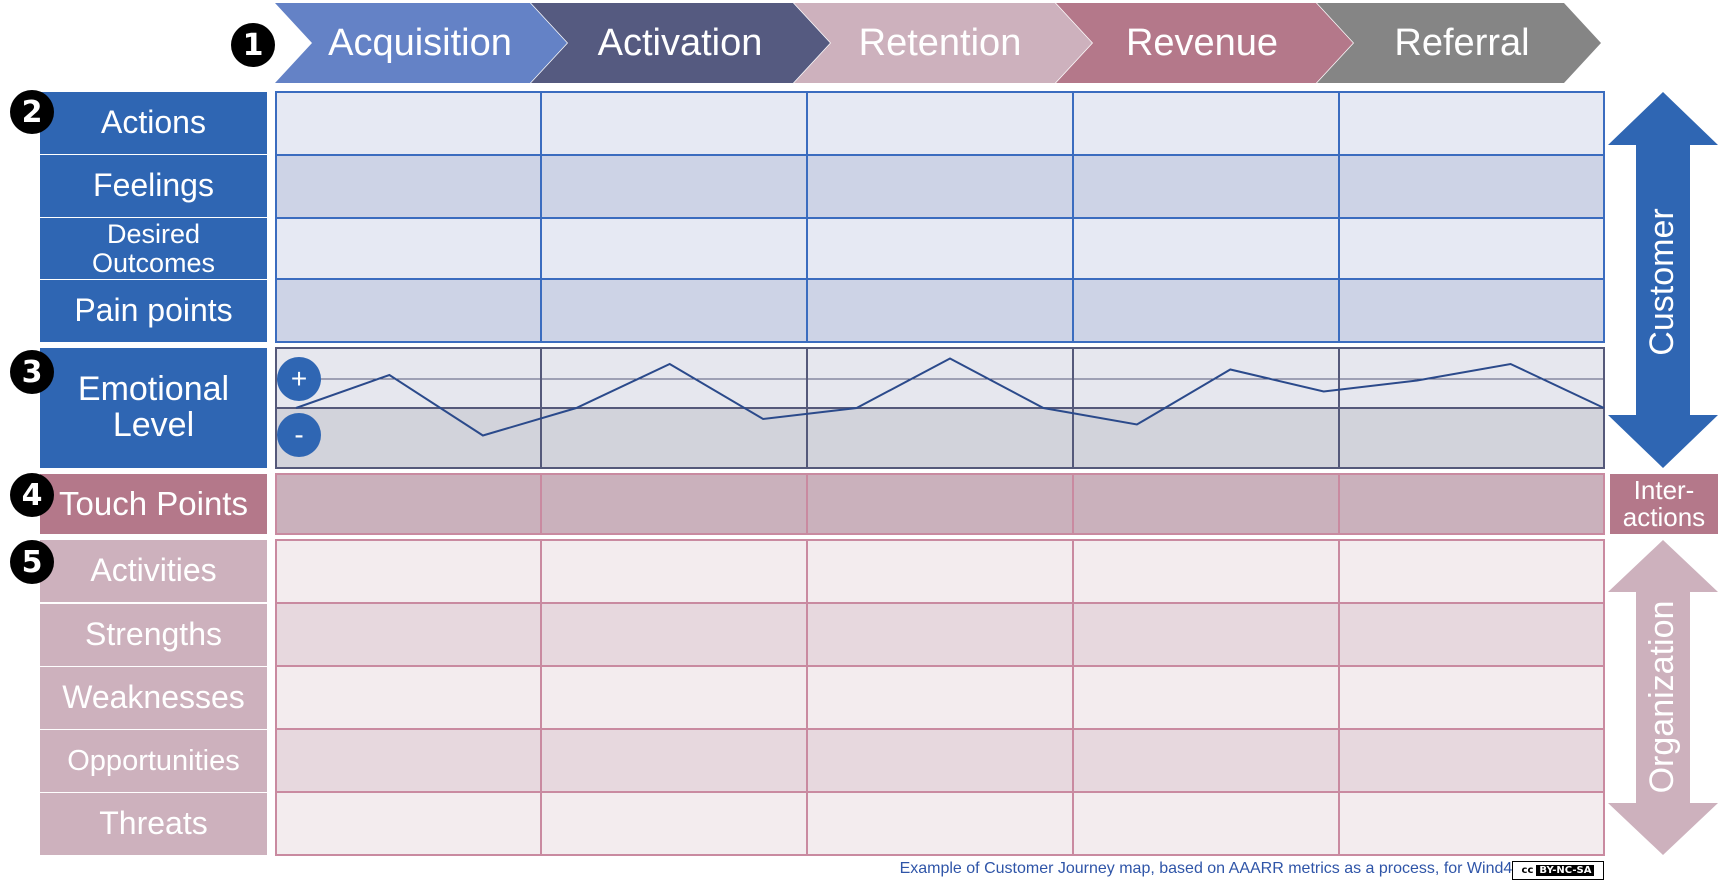 The width and height of the screenshot is (1729, 890). Describe the element at coordinates (153, 425) in the screenshot. I see `row-label-emotional-line2: Level` at that location.